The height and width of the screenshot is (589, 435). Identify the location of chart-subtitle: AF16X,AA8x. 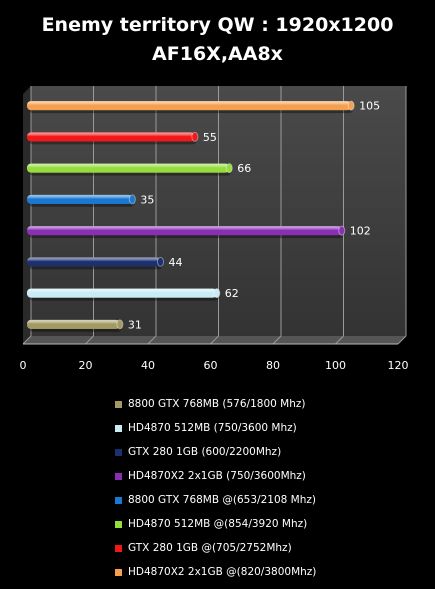
(217, 54).